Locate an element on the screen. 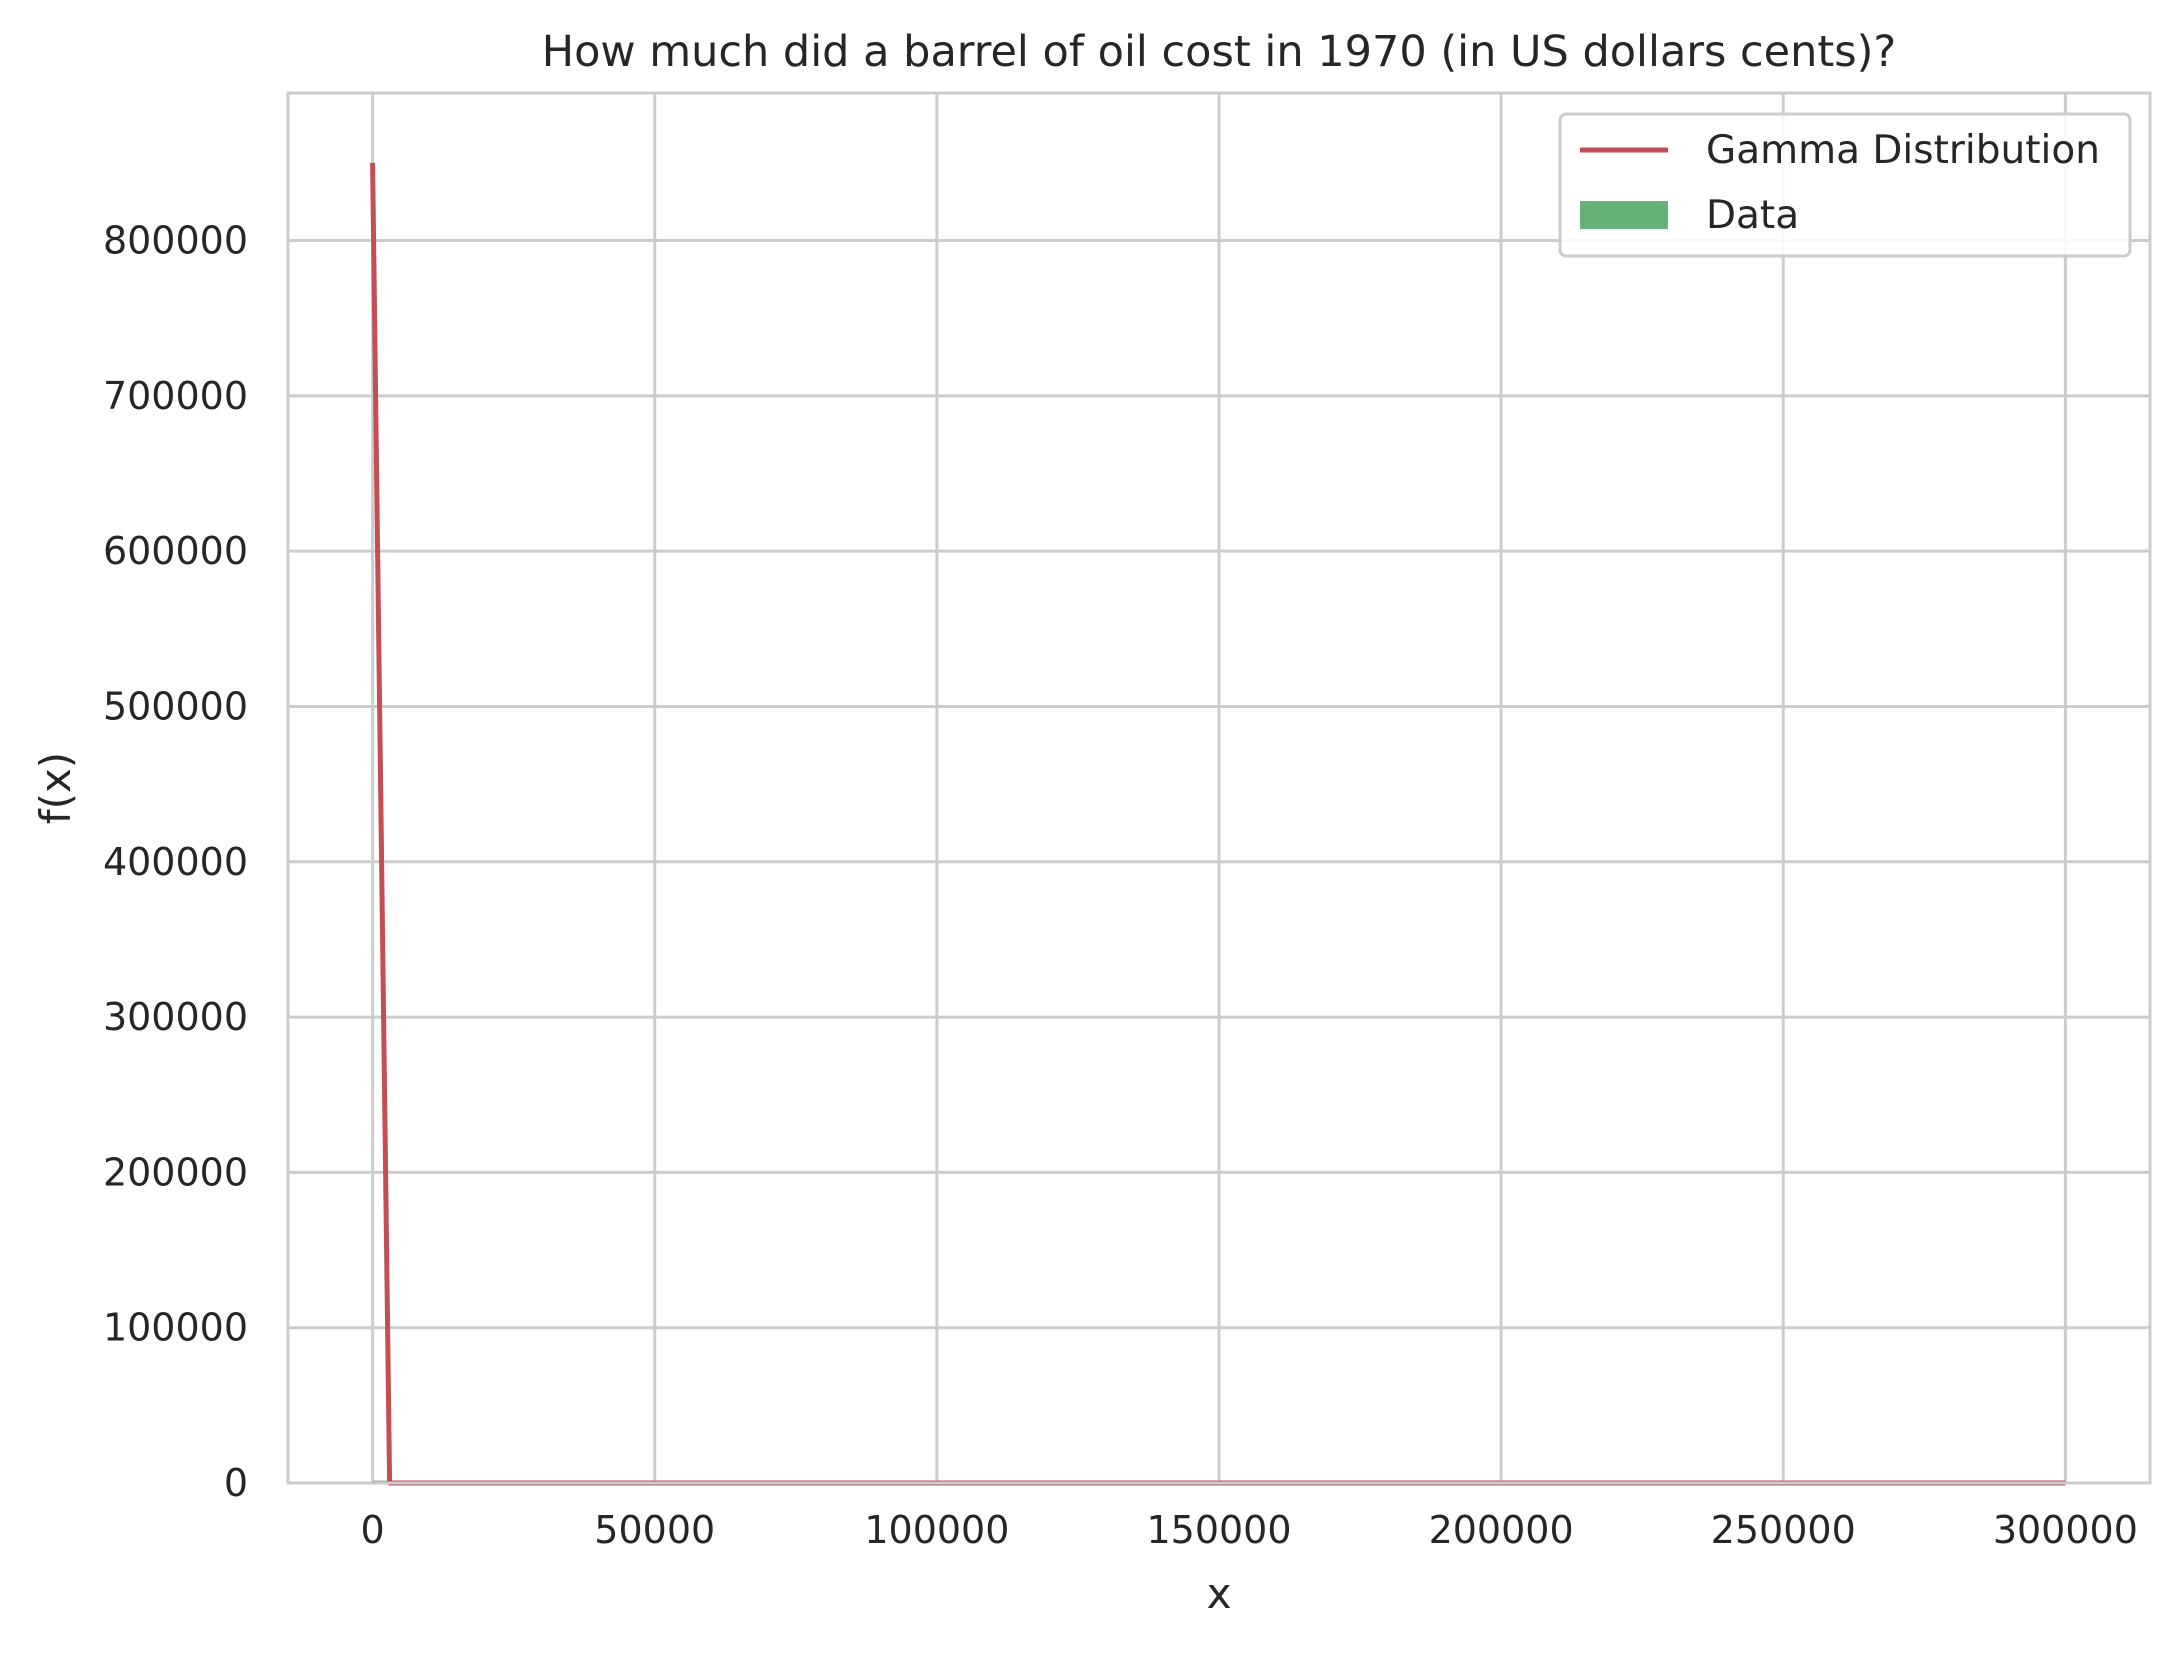  x-tick-label: 100000 is located at coordinates (936, 1530).